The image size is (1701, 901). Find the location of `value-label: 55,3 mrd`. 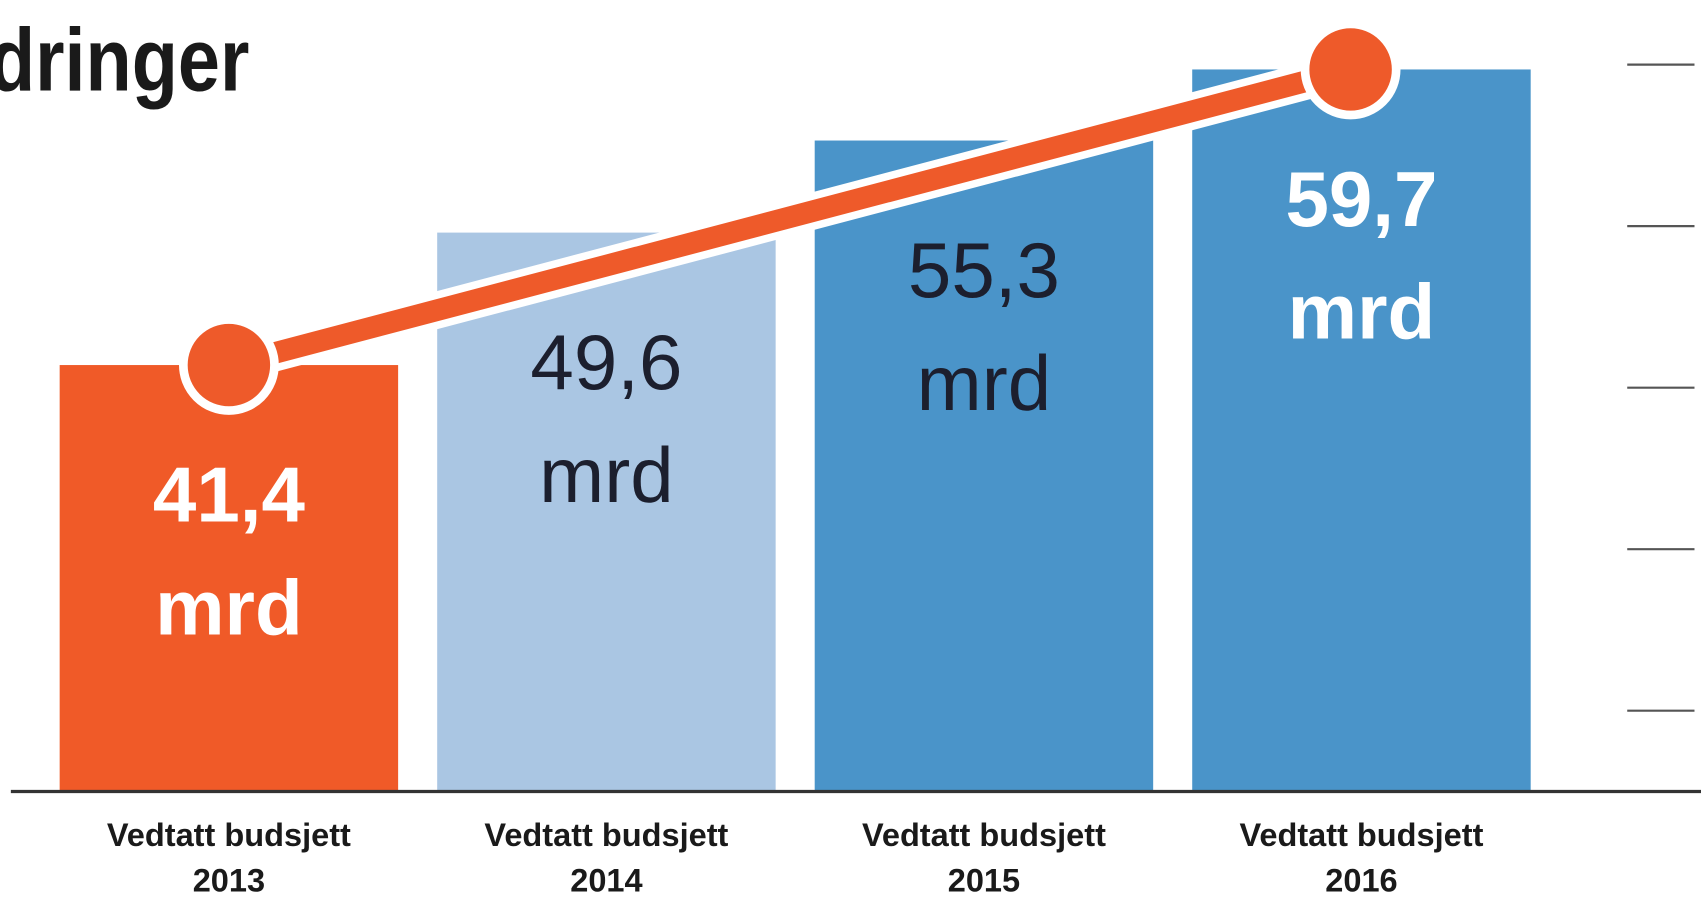

value-label: 55,3 mrd is located at coordinates (984, 326).